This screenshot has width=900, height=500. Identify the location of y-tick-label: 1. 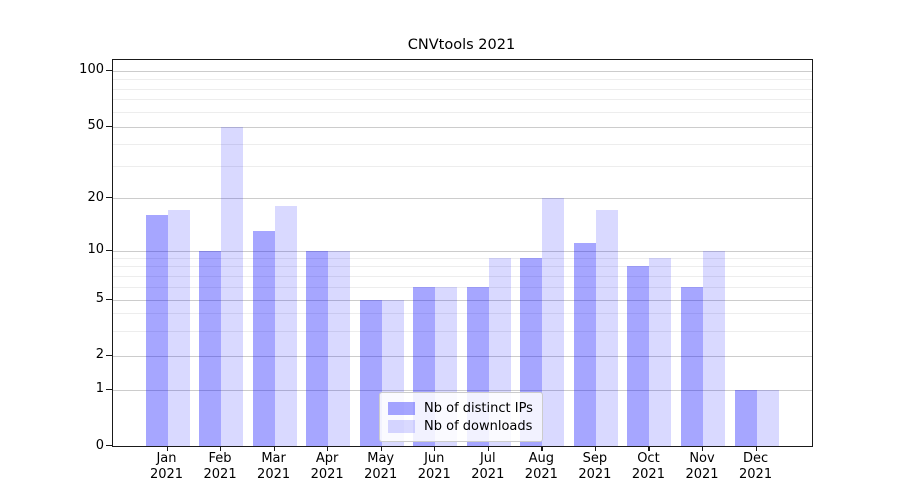
(99, 388).